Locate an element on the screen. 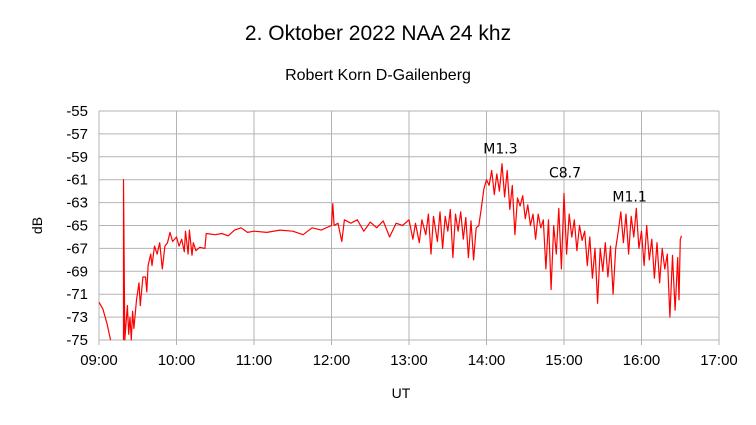 The image size is (756, 425). x-tick-label: 14:00 is located at coordinates (487, 360).